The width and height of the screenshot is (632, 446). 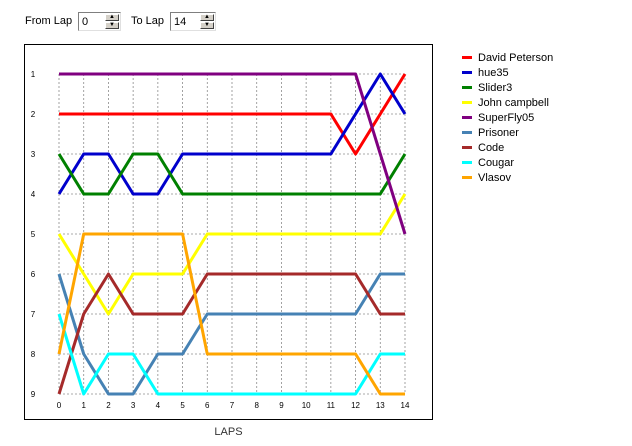 What do you see at coordinates (33, 314) in the screenshot?
I see `y-tick-label: 7` at bounding box center [33, 314].